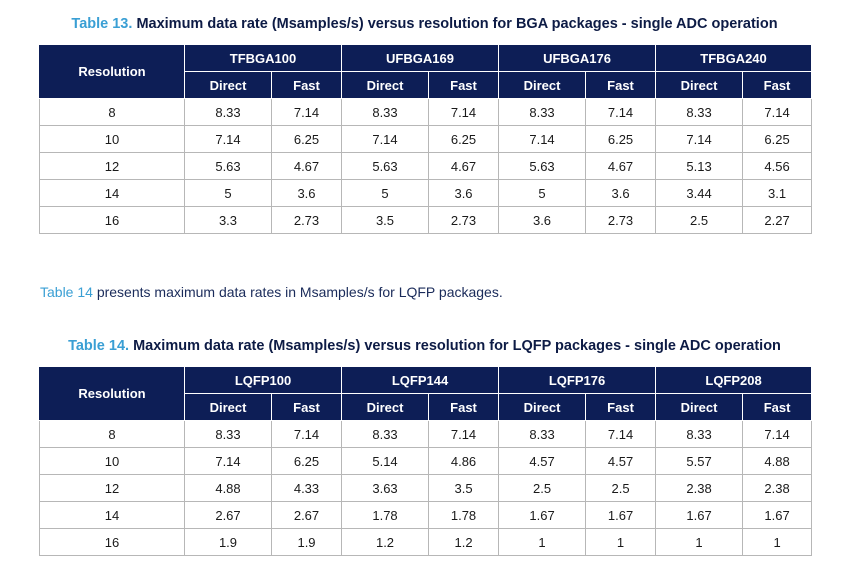  Describe the element at coordinates (99, 346) in the screenshot. I see `table-14-caption-number: Table 14.` at that location.